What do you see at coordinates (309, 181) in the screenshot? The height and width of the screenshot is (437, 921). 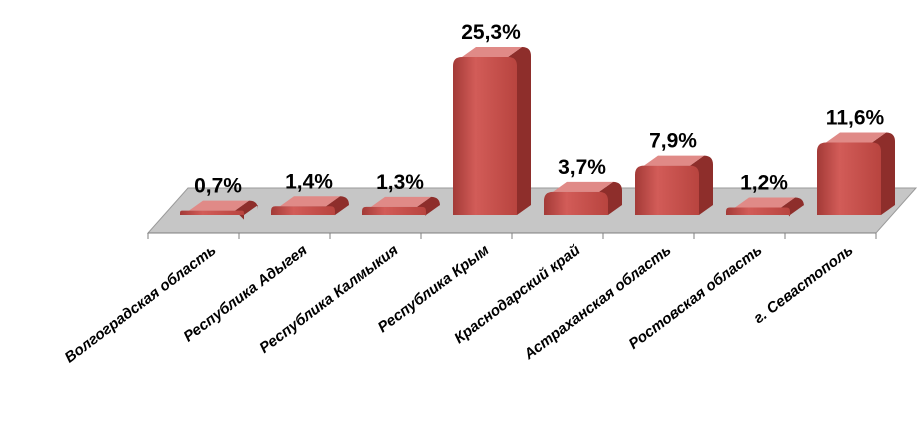 I see `data-label: 1,4%` at bounding box center [309, 181].